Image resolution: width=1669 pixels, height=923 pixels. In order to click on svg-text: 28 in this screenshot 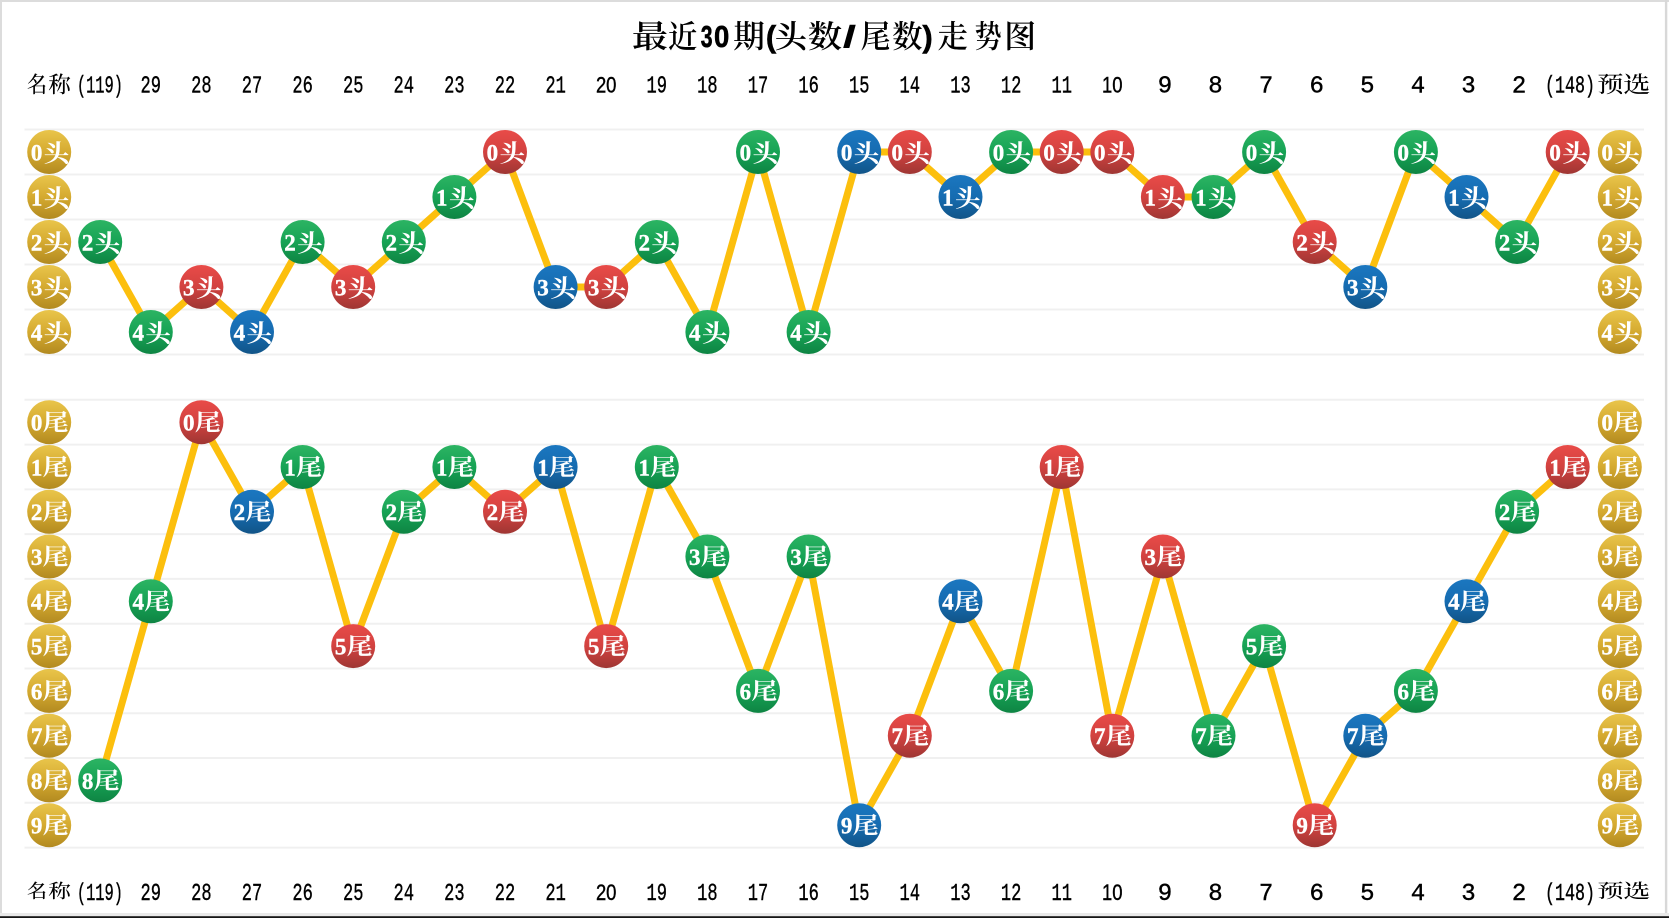, I will do `click(201, 894)`.